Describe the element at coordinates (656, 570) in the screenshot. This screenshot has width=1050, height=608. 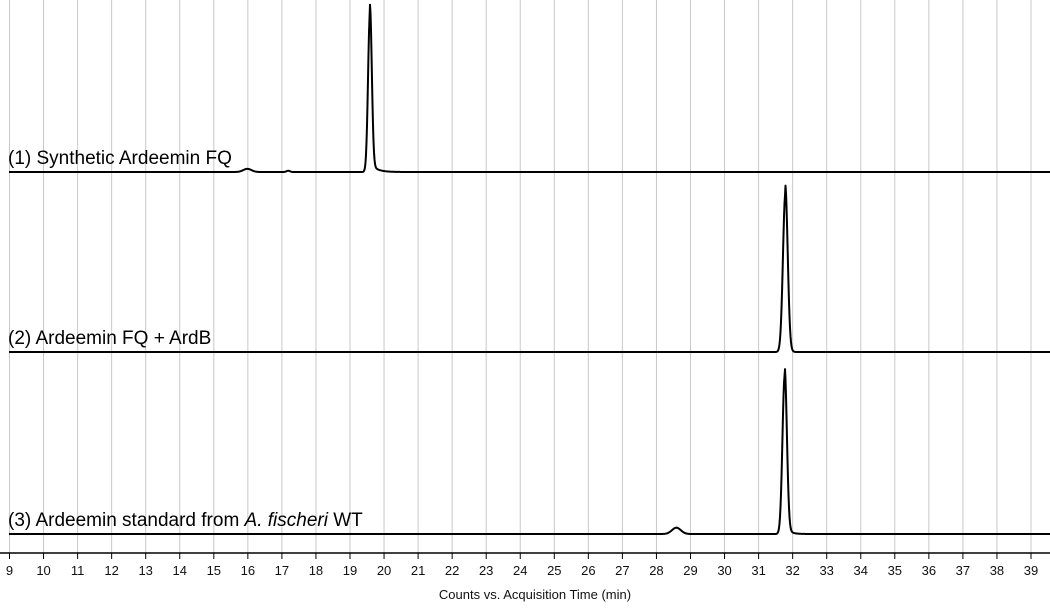
I see `x-tick-label-28: 28` at that location.